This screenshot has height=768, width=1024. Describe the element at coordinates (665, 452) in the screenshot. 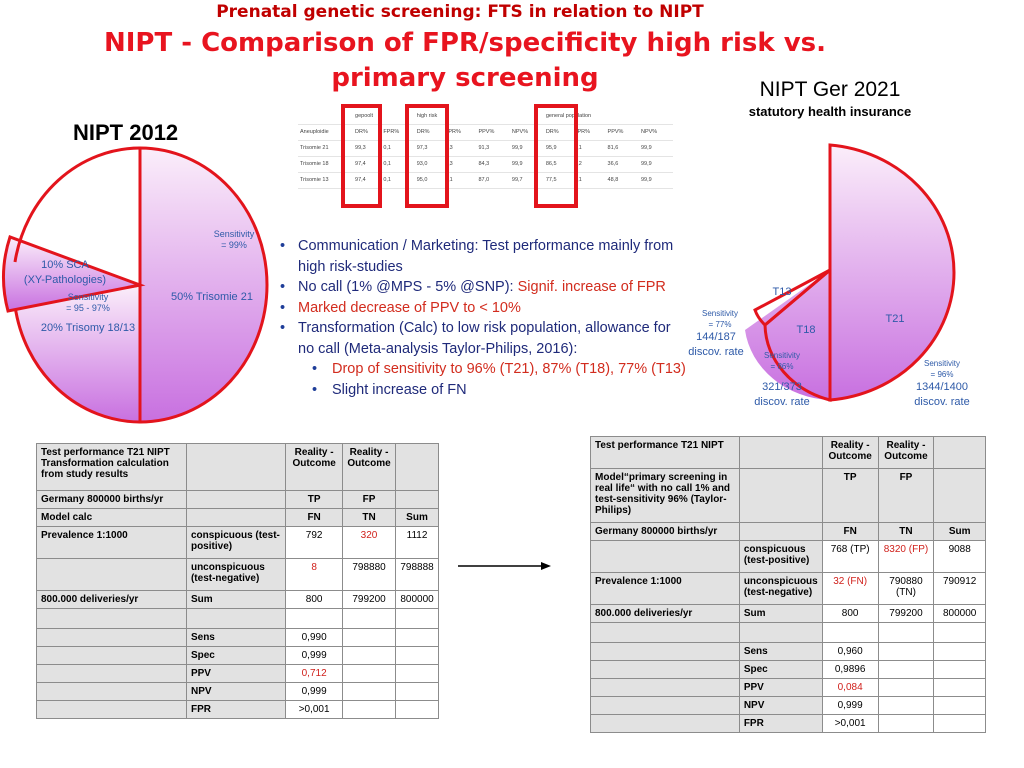

I see `rt-title: Test performance T21 NIPT` at that location.